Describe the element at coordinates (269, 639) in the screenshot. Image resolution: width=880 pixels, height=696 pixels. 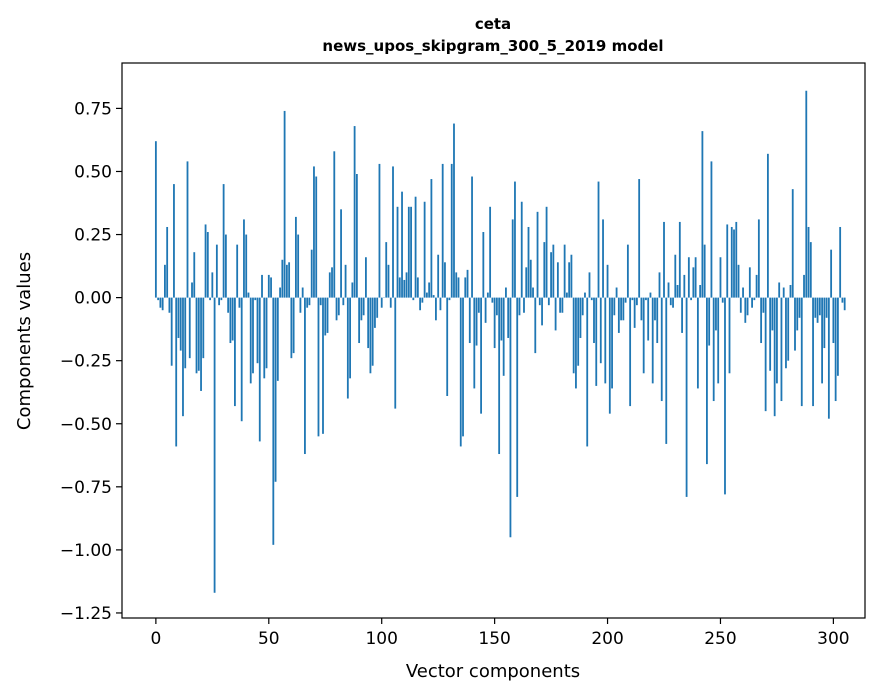
I see `x-tick-label: 50` at that location.